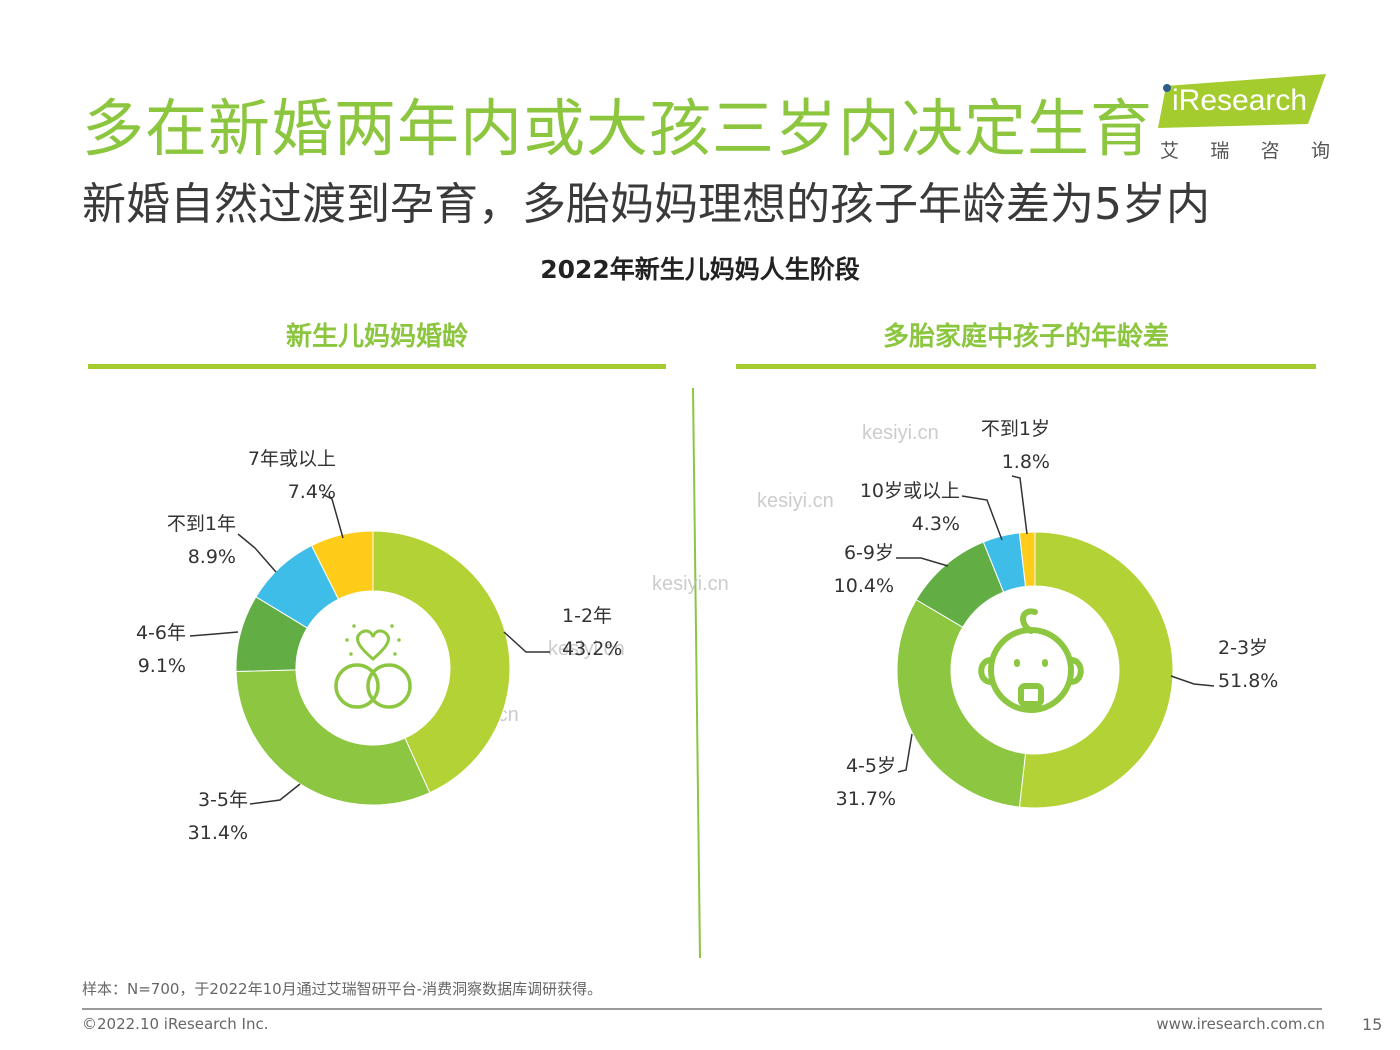  I want to click on copyright-text: ©2022.10 iResearch Inc., so click(175, 1024).